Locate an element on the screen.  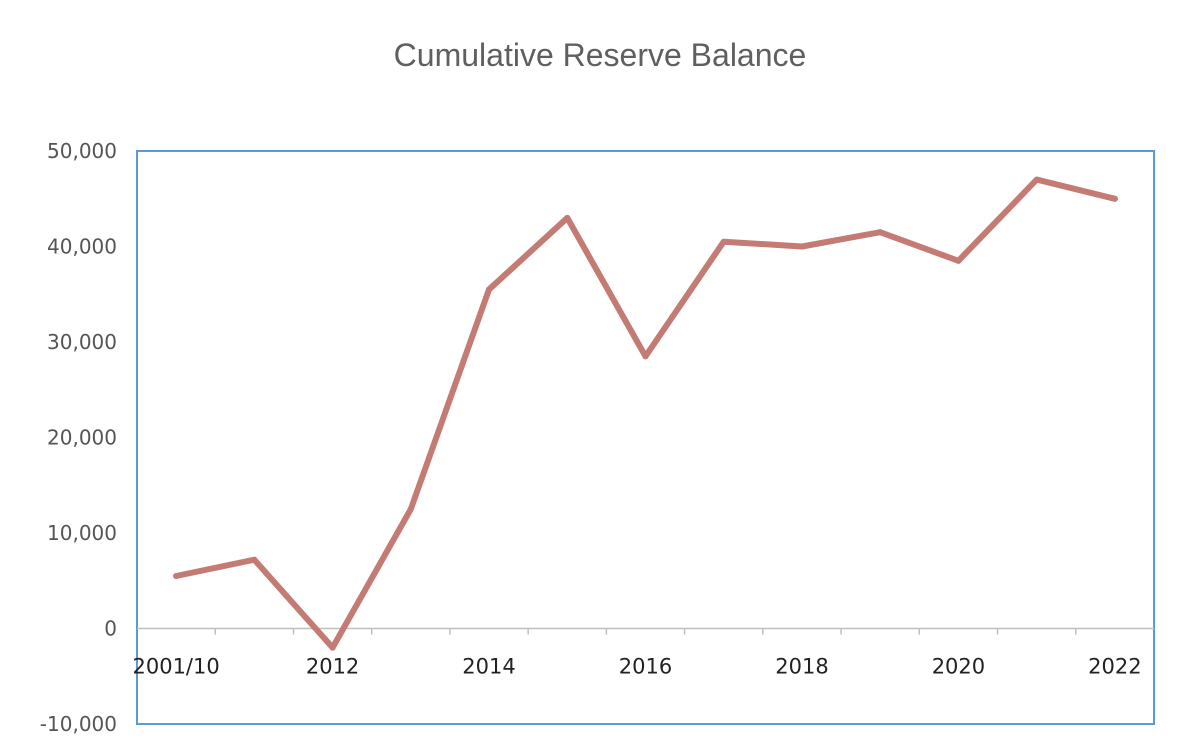
x-tick-label: 2020 is located at coordinates (958, 667).